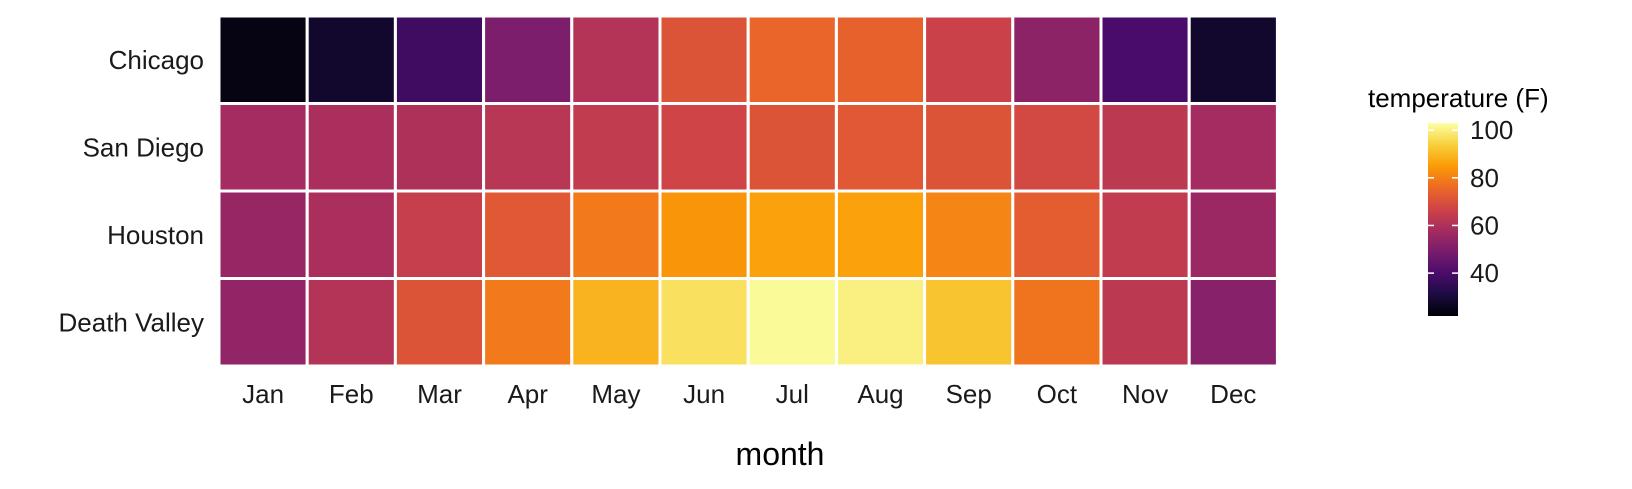 The image size is (1632, 489). What do you see at coordinates (351, 322) in the screenshot?
I see `heatmap-cell-death-valley-feb` at bounding box center [351, 322].